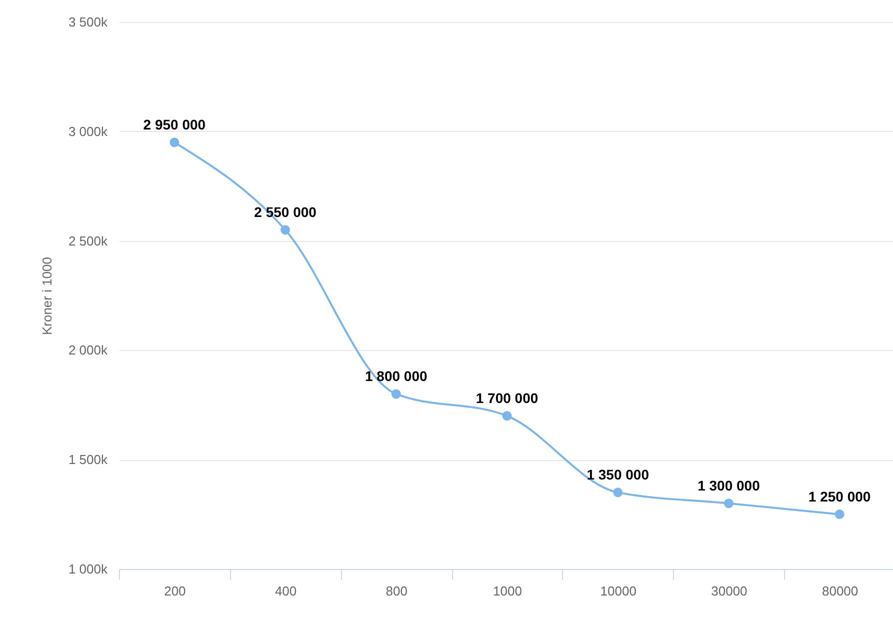  What do you see at coordinates (174, 124) in the screenshot?
I see `data-label: 2 950 000` at bounding box center [174, 124].